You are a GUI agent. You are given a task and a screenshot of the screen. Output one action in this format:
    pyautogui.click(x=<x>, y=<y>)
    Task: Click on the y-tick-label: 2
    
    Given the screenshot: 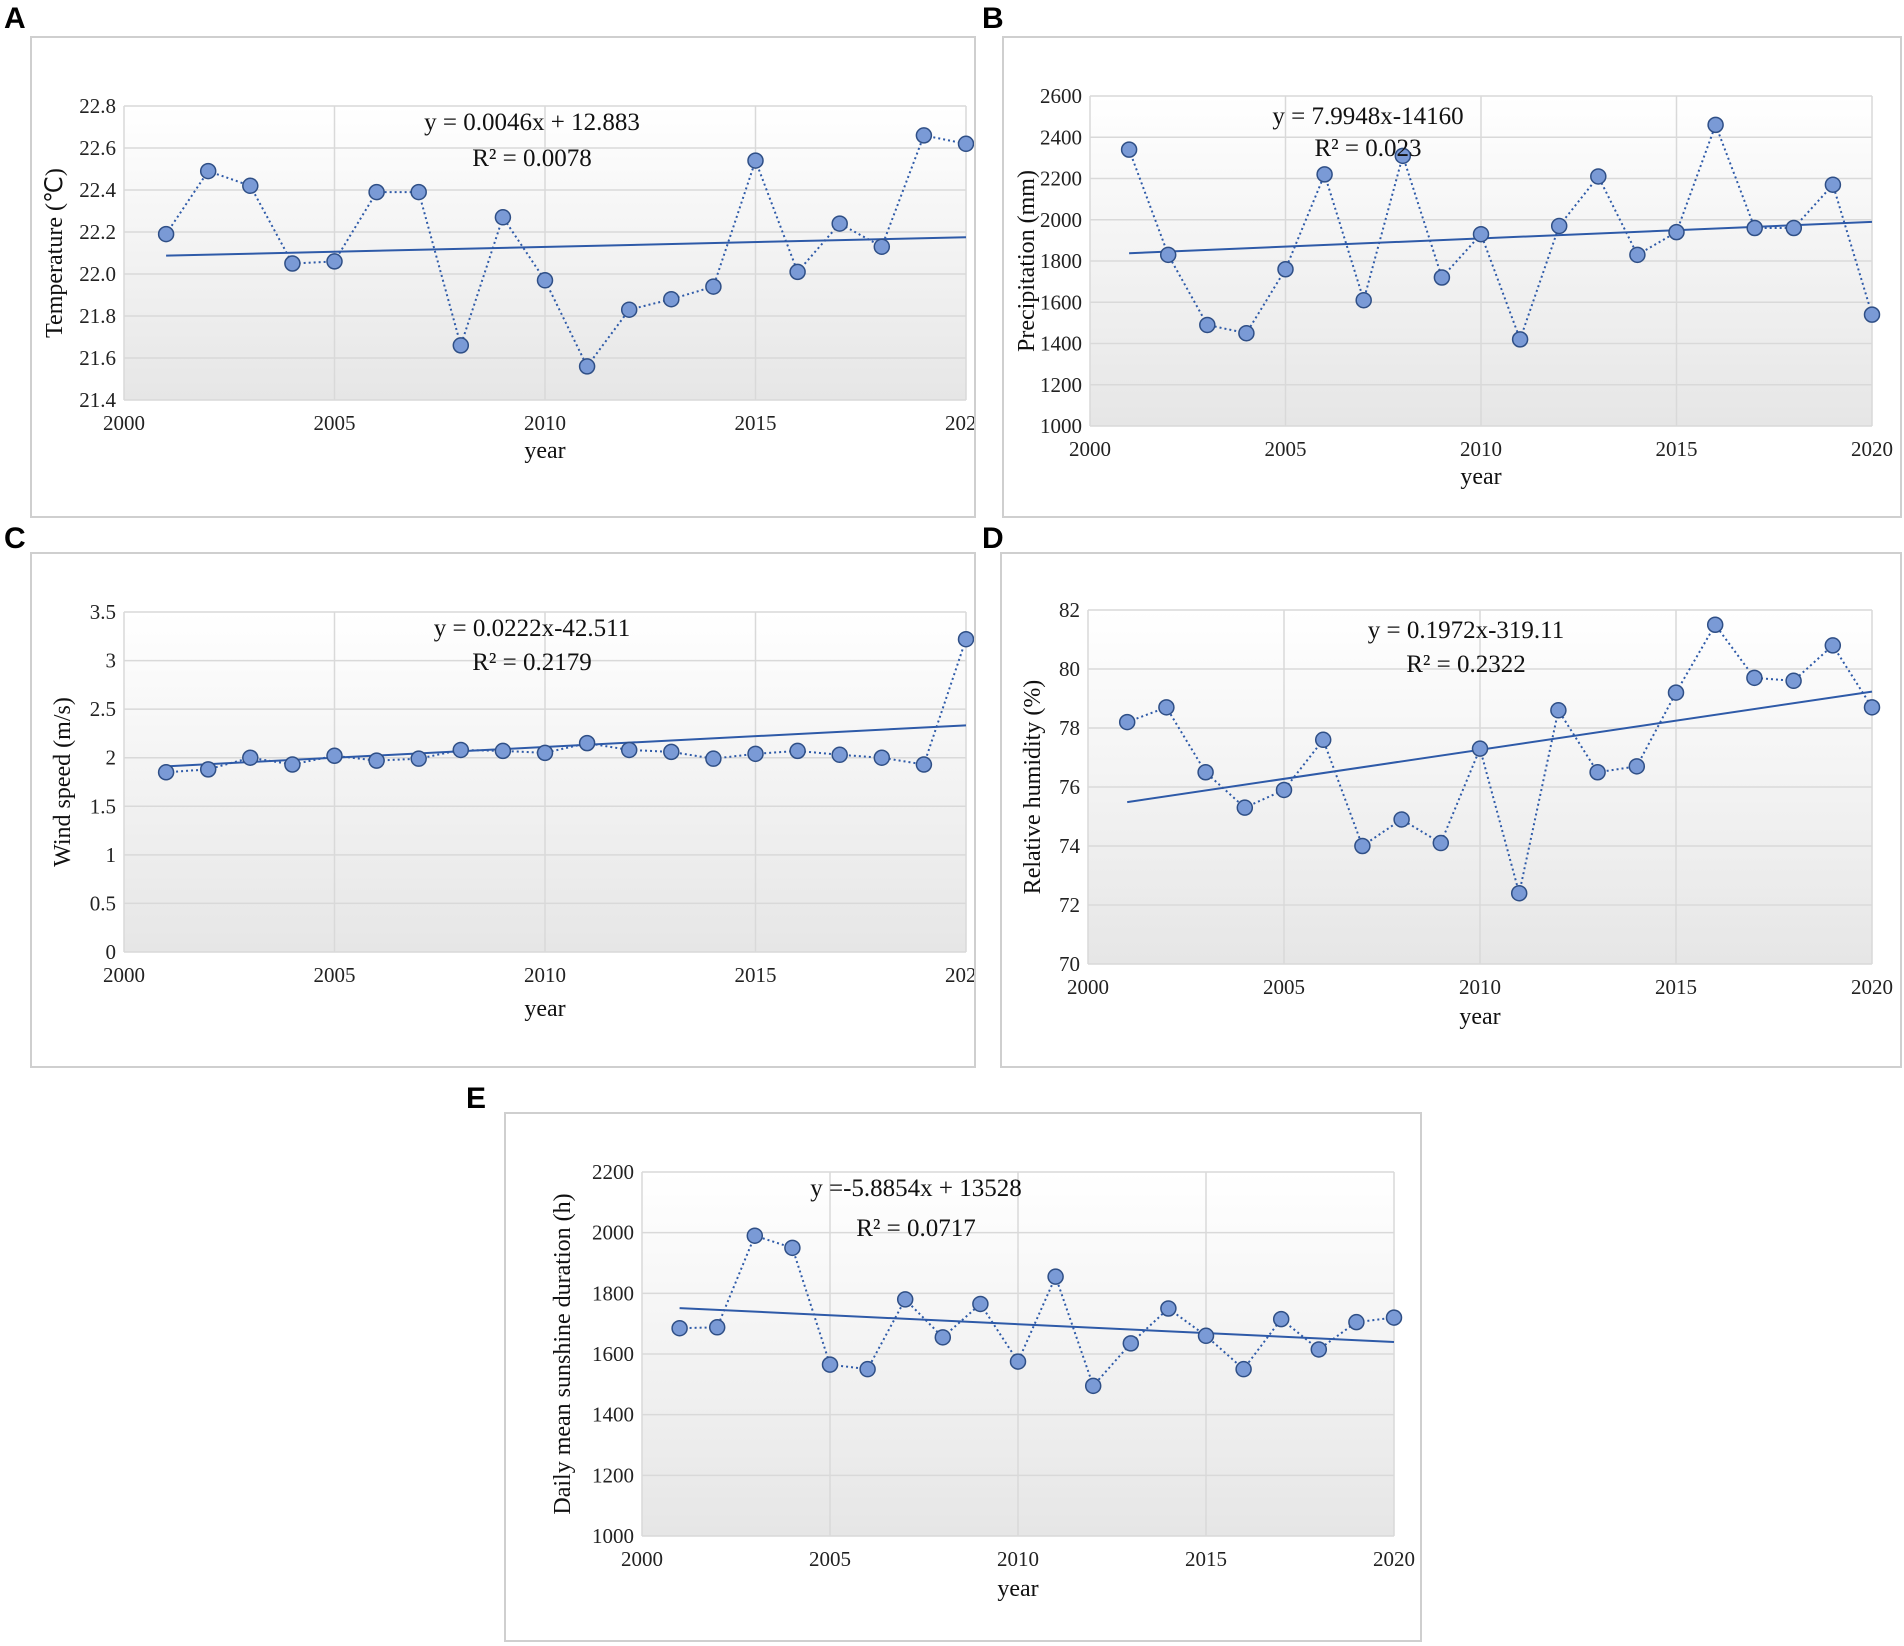 What is the action you would take?
    pyautogui.click(x=111, y=758)
    